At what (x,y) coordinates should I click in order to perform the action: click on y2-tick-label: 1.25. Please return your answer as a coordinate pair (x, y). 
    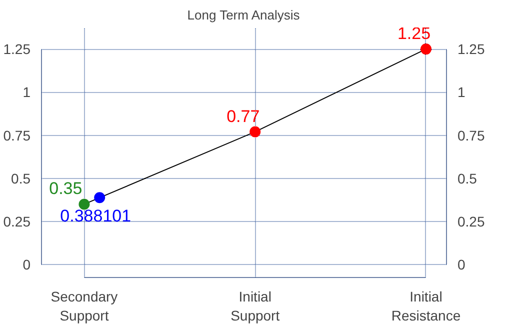
    Looking at the image, I should click on (471, 49).